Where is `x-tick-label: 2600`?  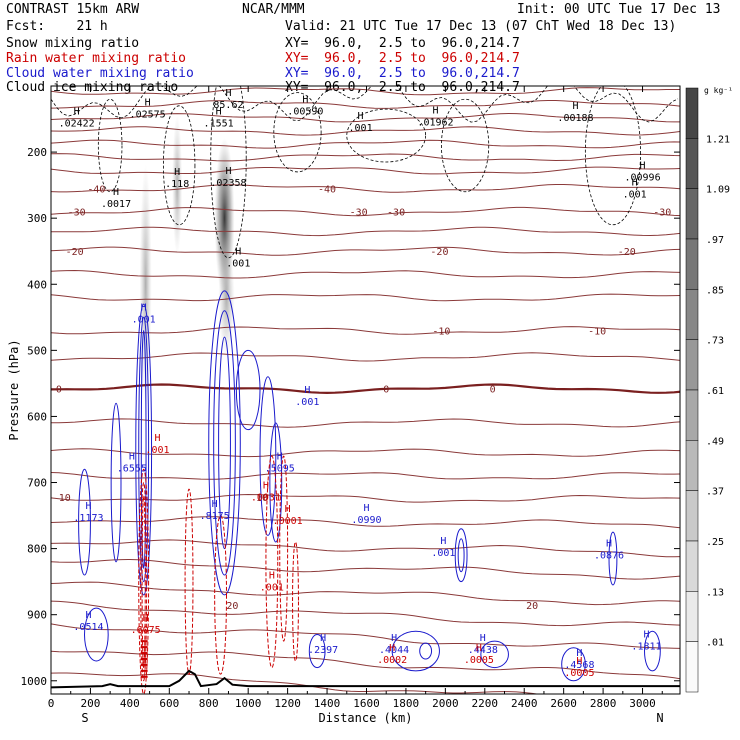 x-tick-label: 2600 is located at coordinates (563, 703).